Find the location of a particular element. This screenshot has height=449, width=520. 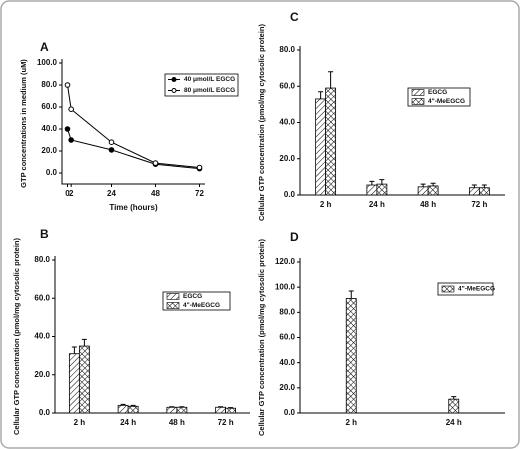

panel-label: B is located at coordinates (44, 234).